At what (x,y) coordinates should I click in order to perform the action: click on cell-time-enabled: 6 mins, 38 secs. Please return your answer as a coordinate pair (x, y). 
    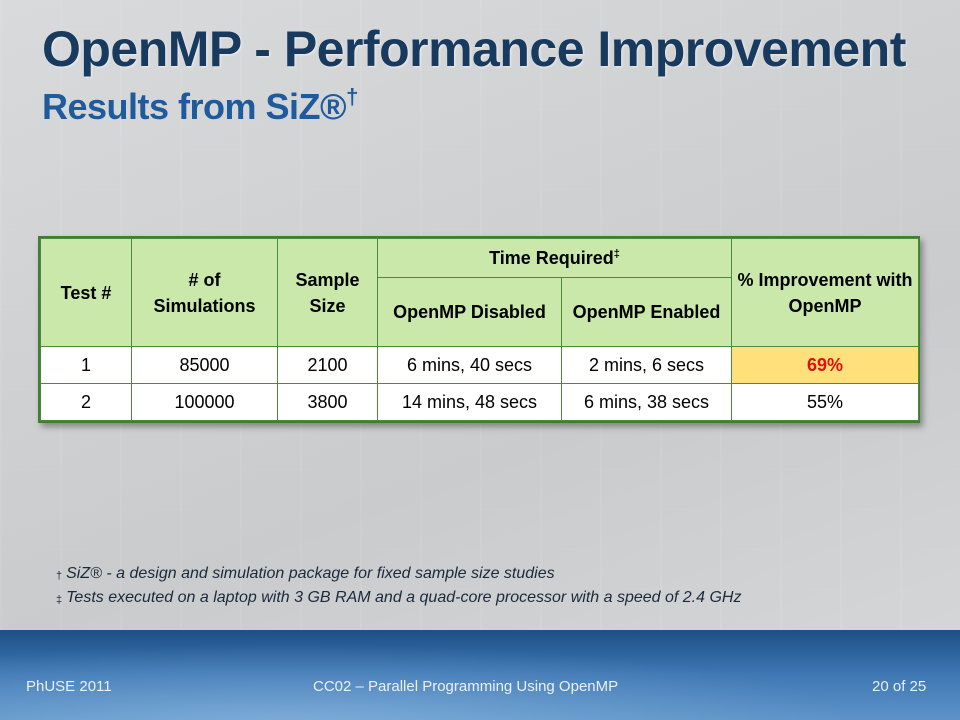
    Looking at the image, I should click on (646, 402).